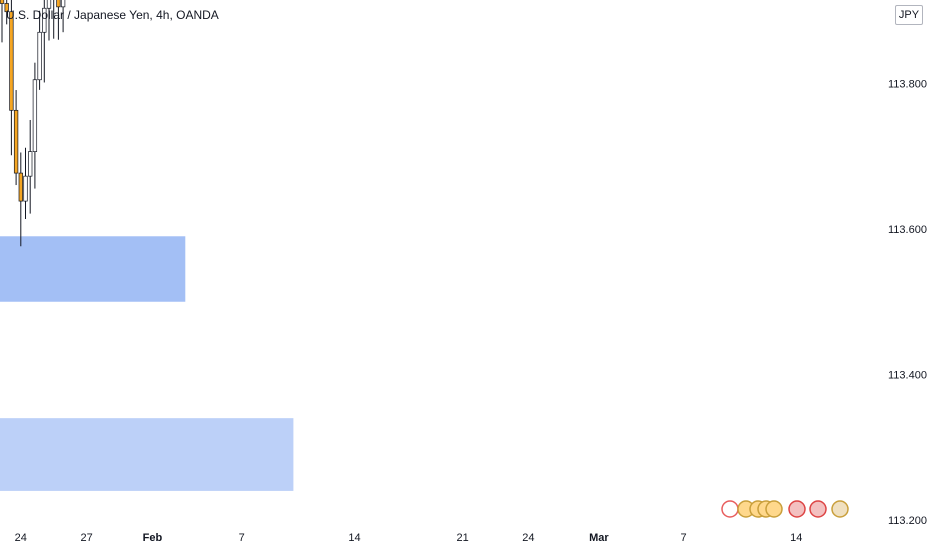 Image resolution: width=932 pixels, height=550 pixels. Describe the element at coordinates (112, 15) in the screenshot. I see `chart-title: U.S. Dollar / Japanese Yen, 4h, OANDA` at that location.